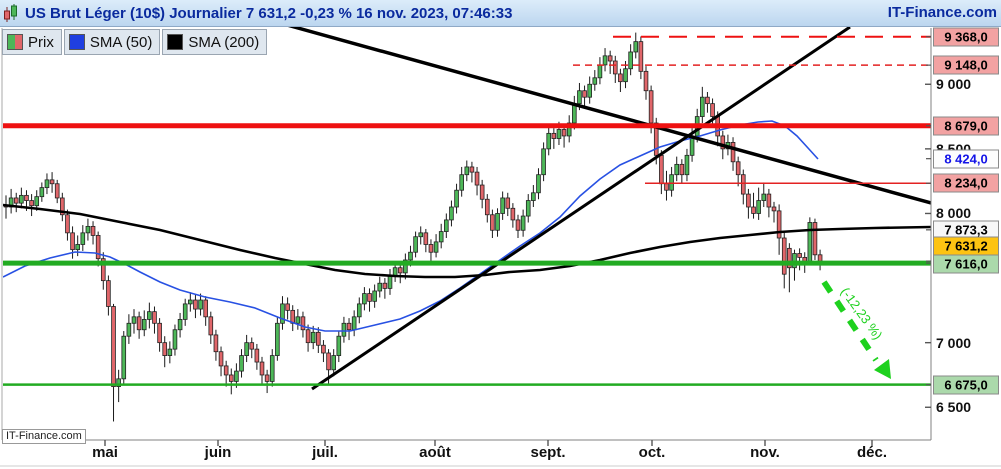 The image size is (1001, 469). Describe the element at coordinates (882, 369) in the screenshot. I see `arrowhead-icon` at that location.